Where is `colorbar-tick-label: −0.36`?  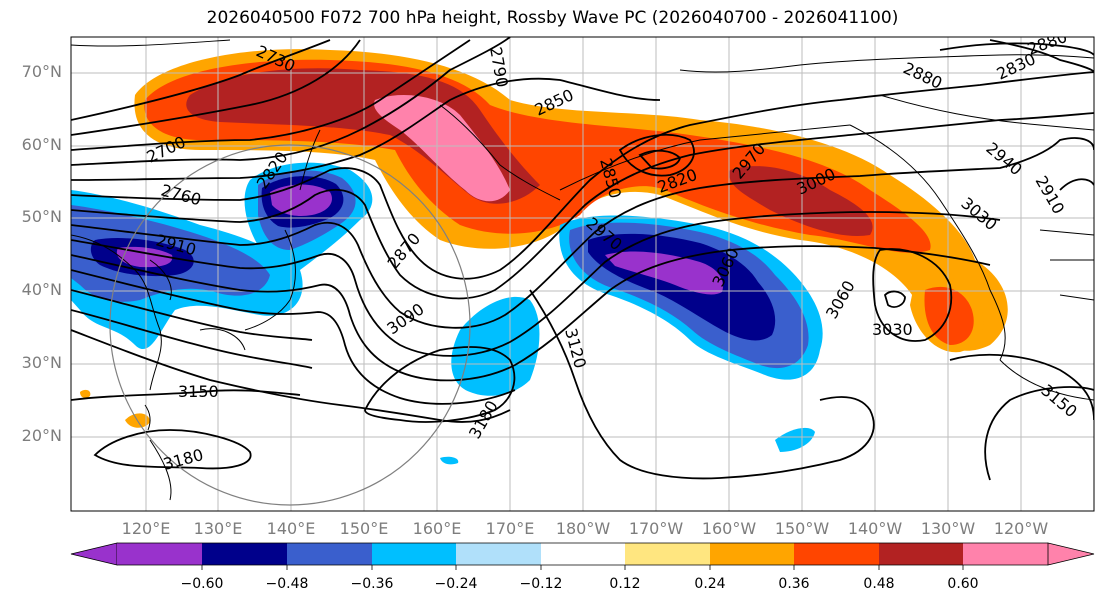 colorbar-tick-label: −0.36 is located at coordinates (372, 584).